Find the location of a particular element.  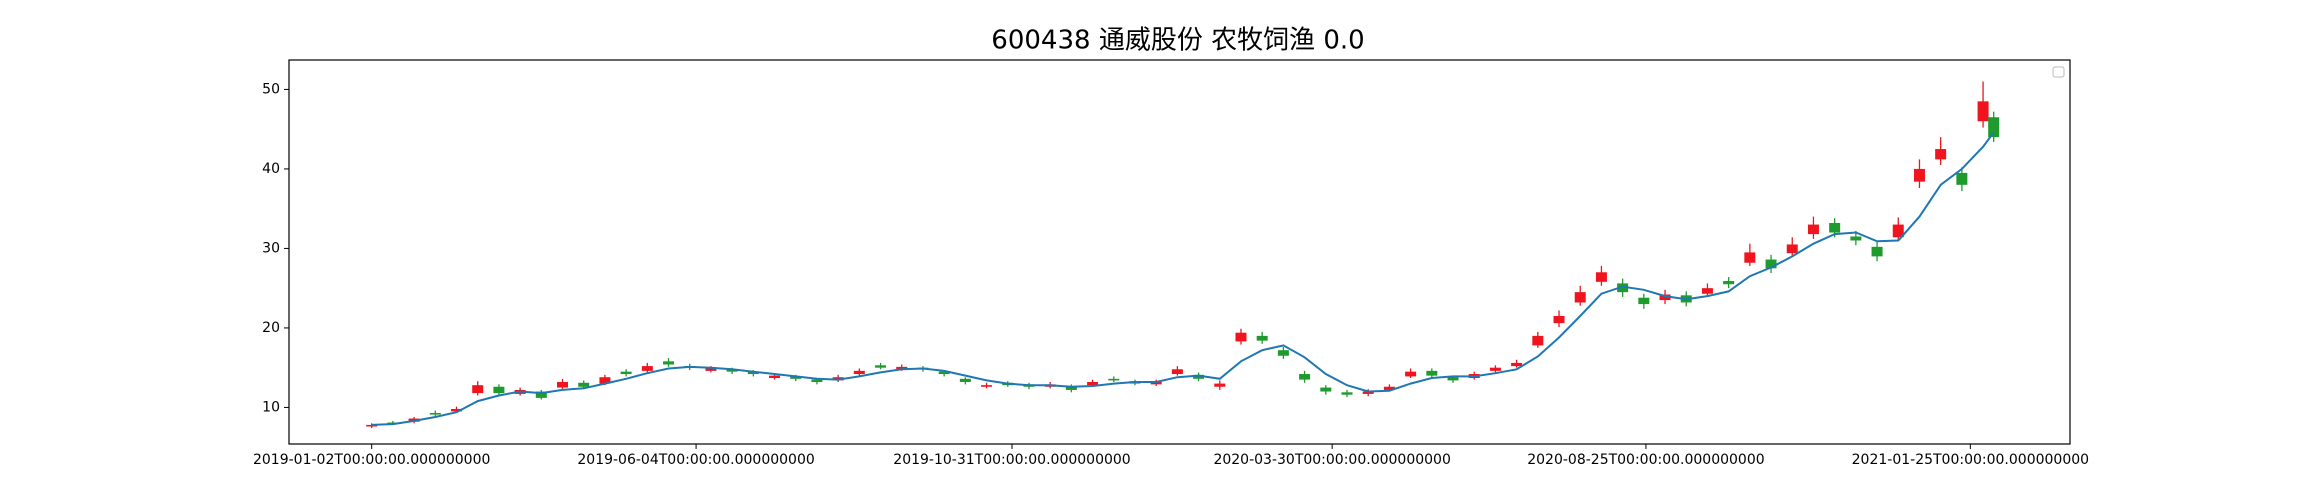

x-tick-label: 2020-08-25T00:00:00.000000000 is located at coordinates (1645, 460).